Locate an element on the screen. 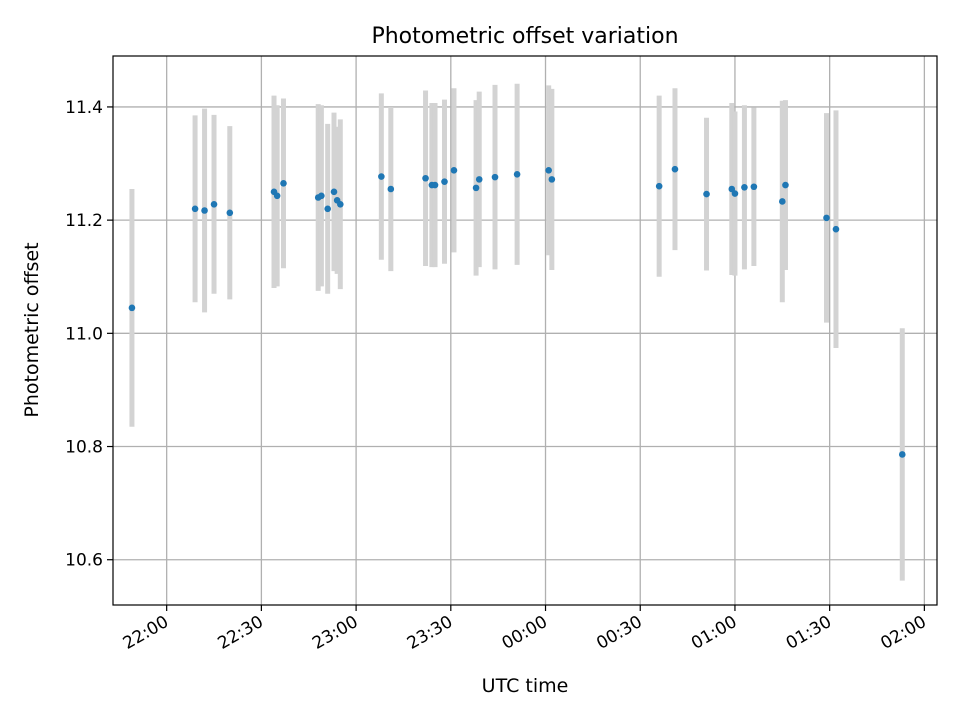 The image size is (960, 720). y-tick-label: 10.8 is located at coordinates (84, 448).